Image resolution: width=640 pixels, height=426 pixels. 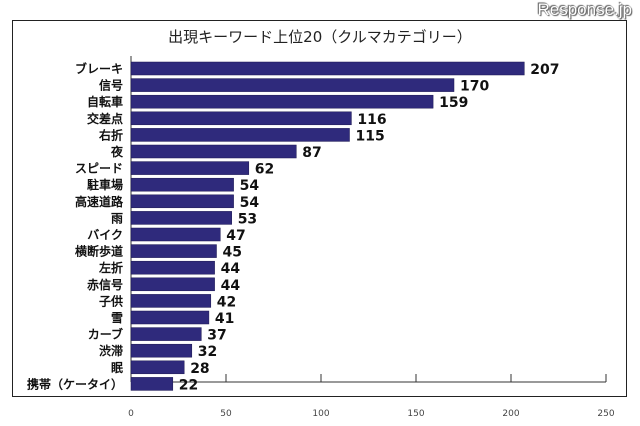 I want to click on x-tick-label: 100, so click(x=320, y=414).